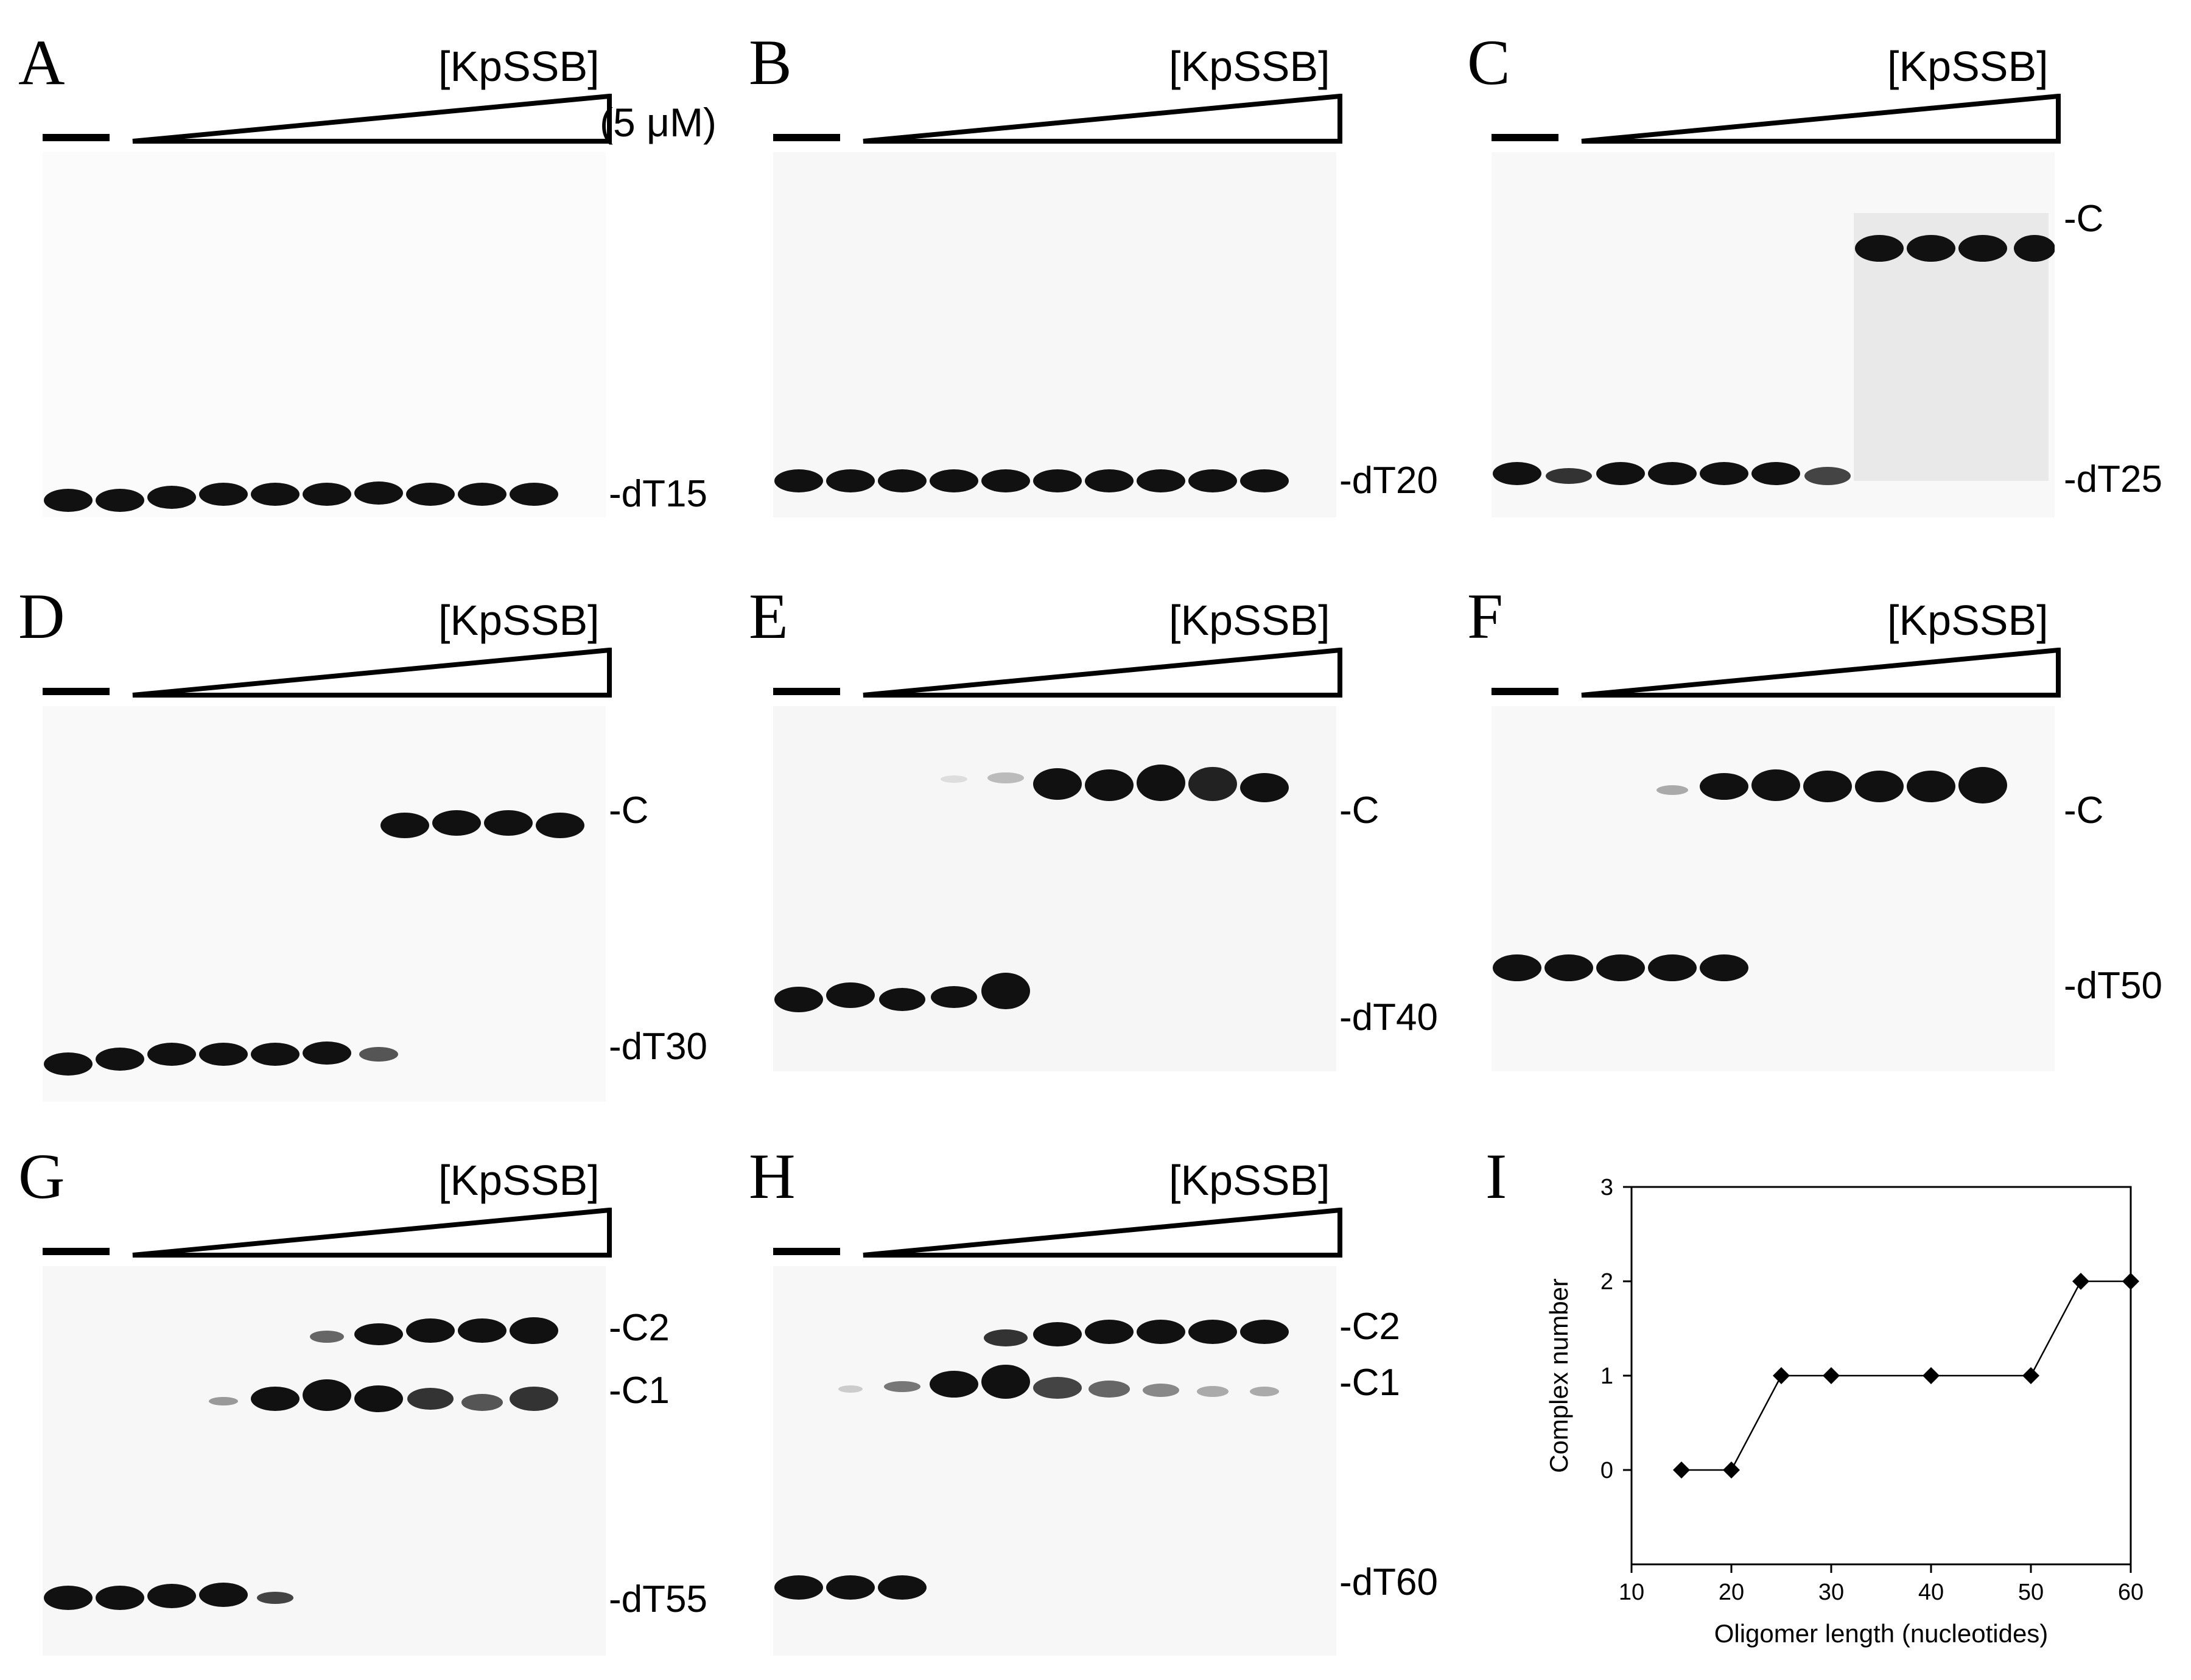 This screenshot has width=2191, height=1680. I want to click on gel-panel-c: C [KpSSB] -C -dT25, so click(1829, 298).